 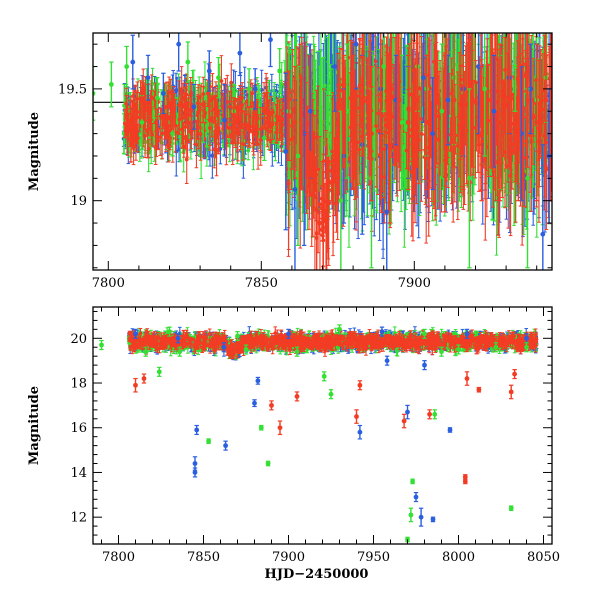 What do you see at coordinates (288, 557) in the screenshot?
I see `x-tick-label-bottom-7900: 7900` at bounding box center [288, 557].